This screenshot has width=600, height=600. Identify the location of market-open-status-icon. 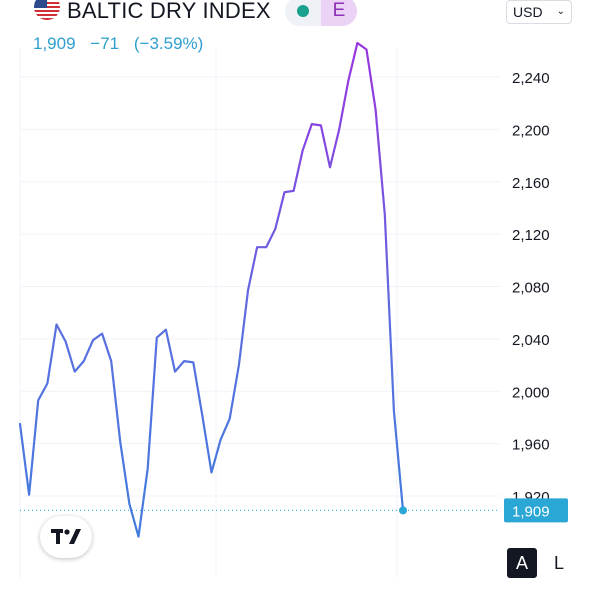
(303, 11).